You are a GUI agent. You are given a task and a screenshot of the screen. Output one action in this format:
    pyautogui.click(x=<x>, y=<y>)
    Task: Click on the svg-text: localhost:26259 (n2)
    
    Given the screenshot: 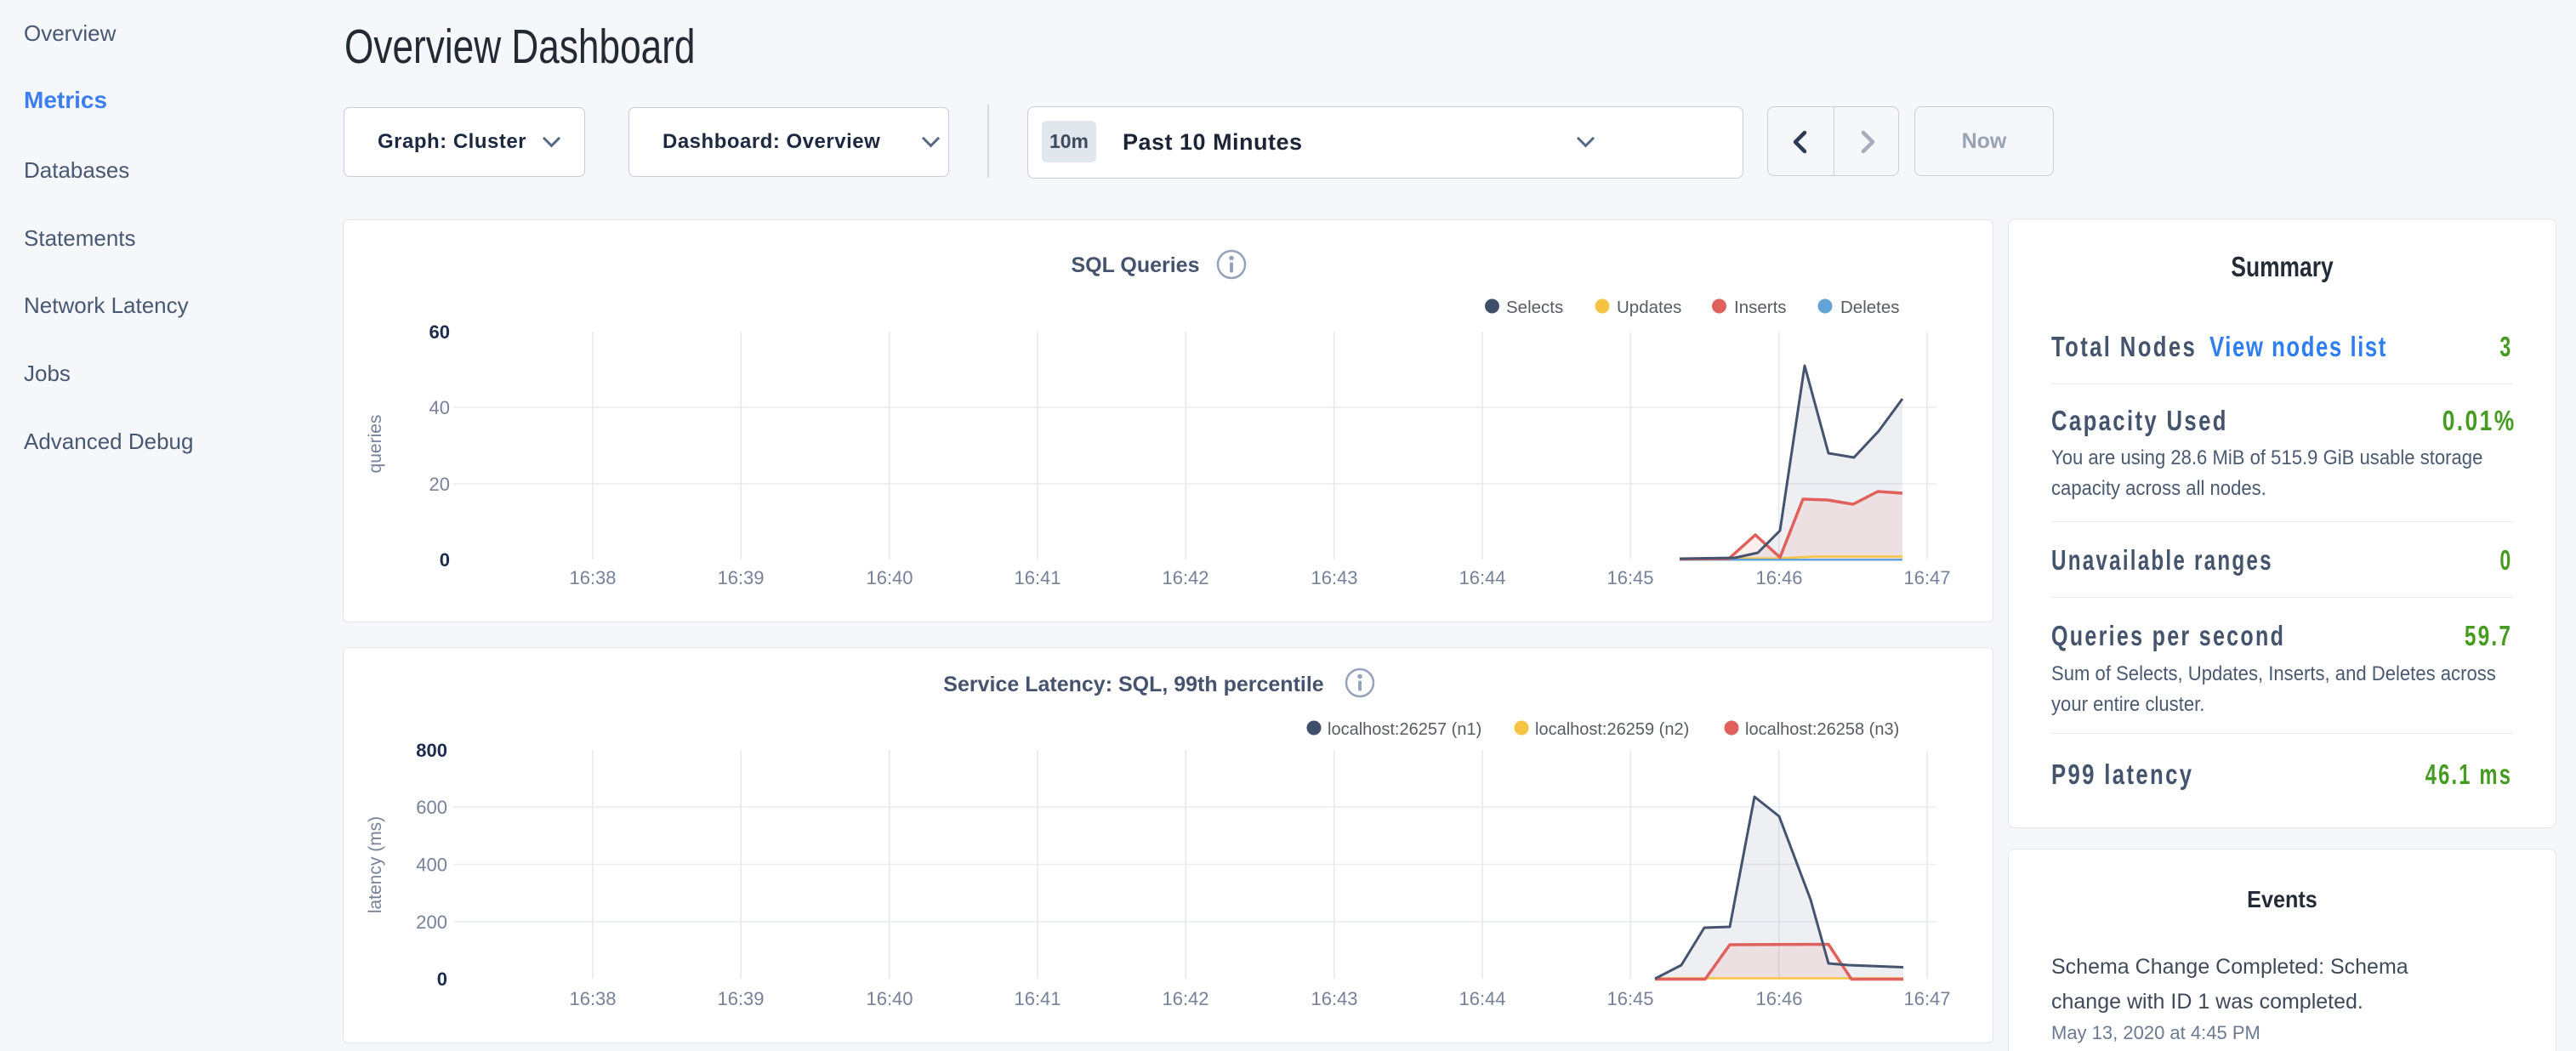 What is the action you would take?
    pyautogui.click(x=1612, y=729)
    